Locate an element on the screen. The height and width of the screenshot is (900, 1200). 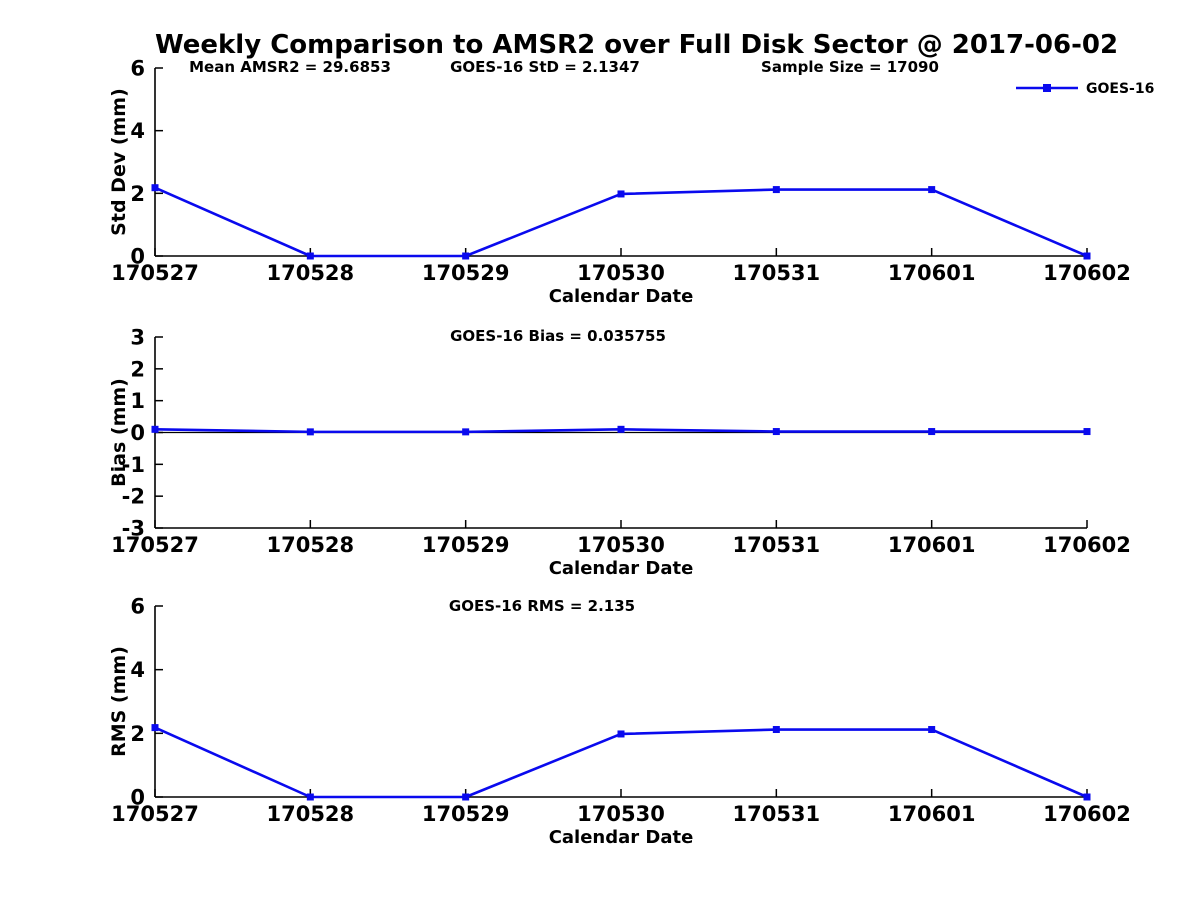
y-tick-label: -1 is located at coordinates (133, 465).